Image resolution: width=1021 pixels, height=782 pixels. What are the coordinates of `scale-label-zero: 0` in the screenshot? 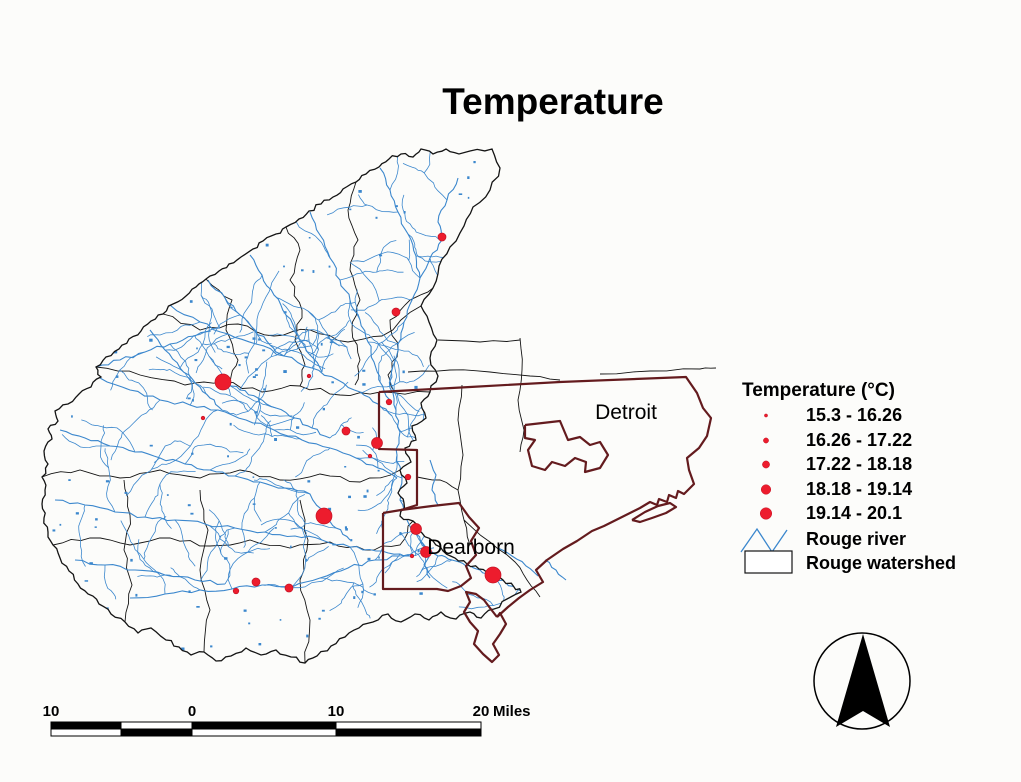 It's located at (192, 711).